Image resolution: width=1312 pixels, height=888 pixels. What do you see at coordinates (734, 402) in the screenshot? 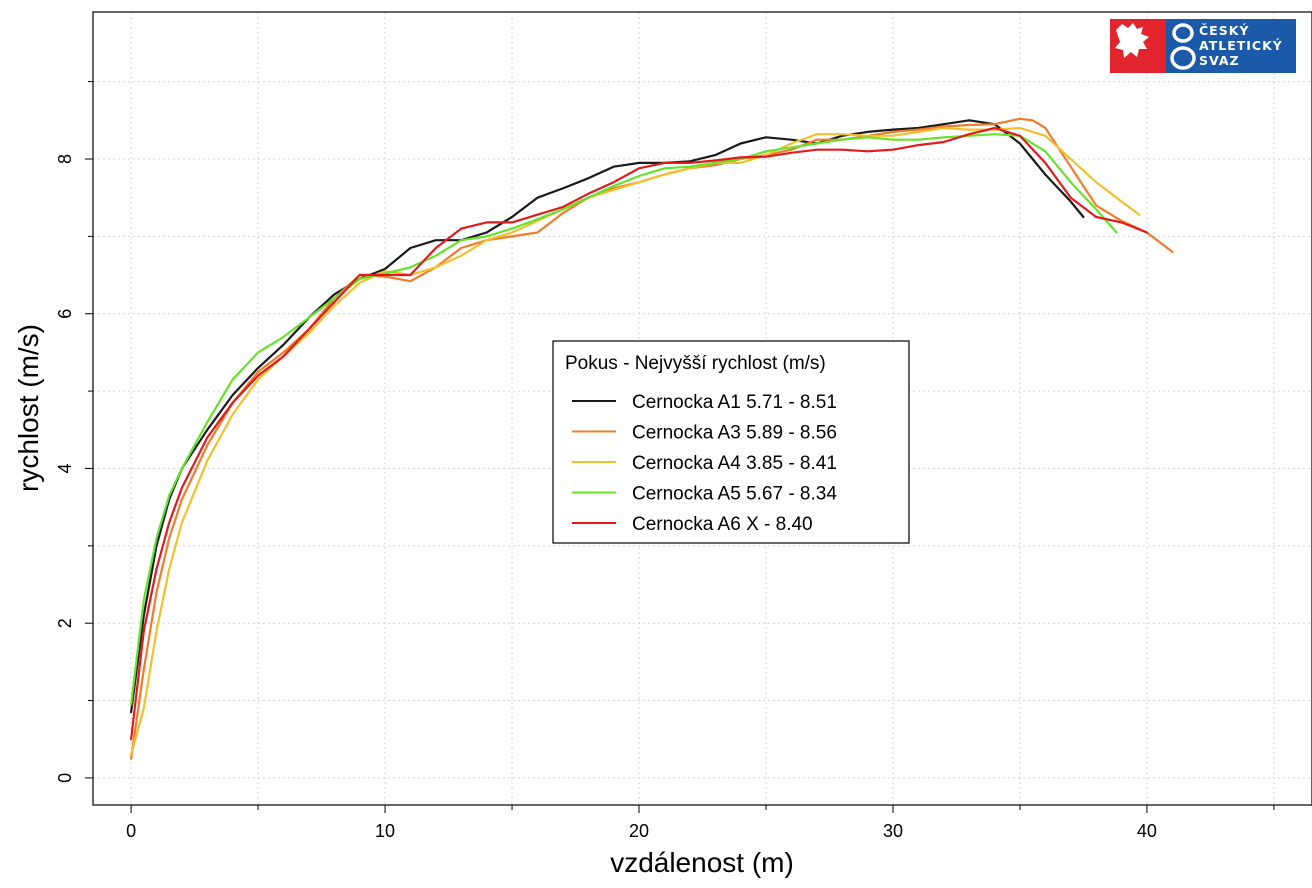
I see `legend-entry-1: Cernocka A1 5.71 - 8.51` at bounding box center [734, 402].